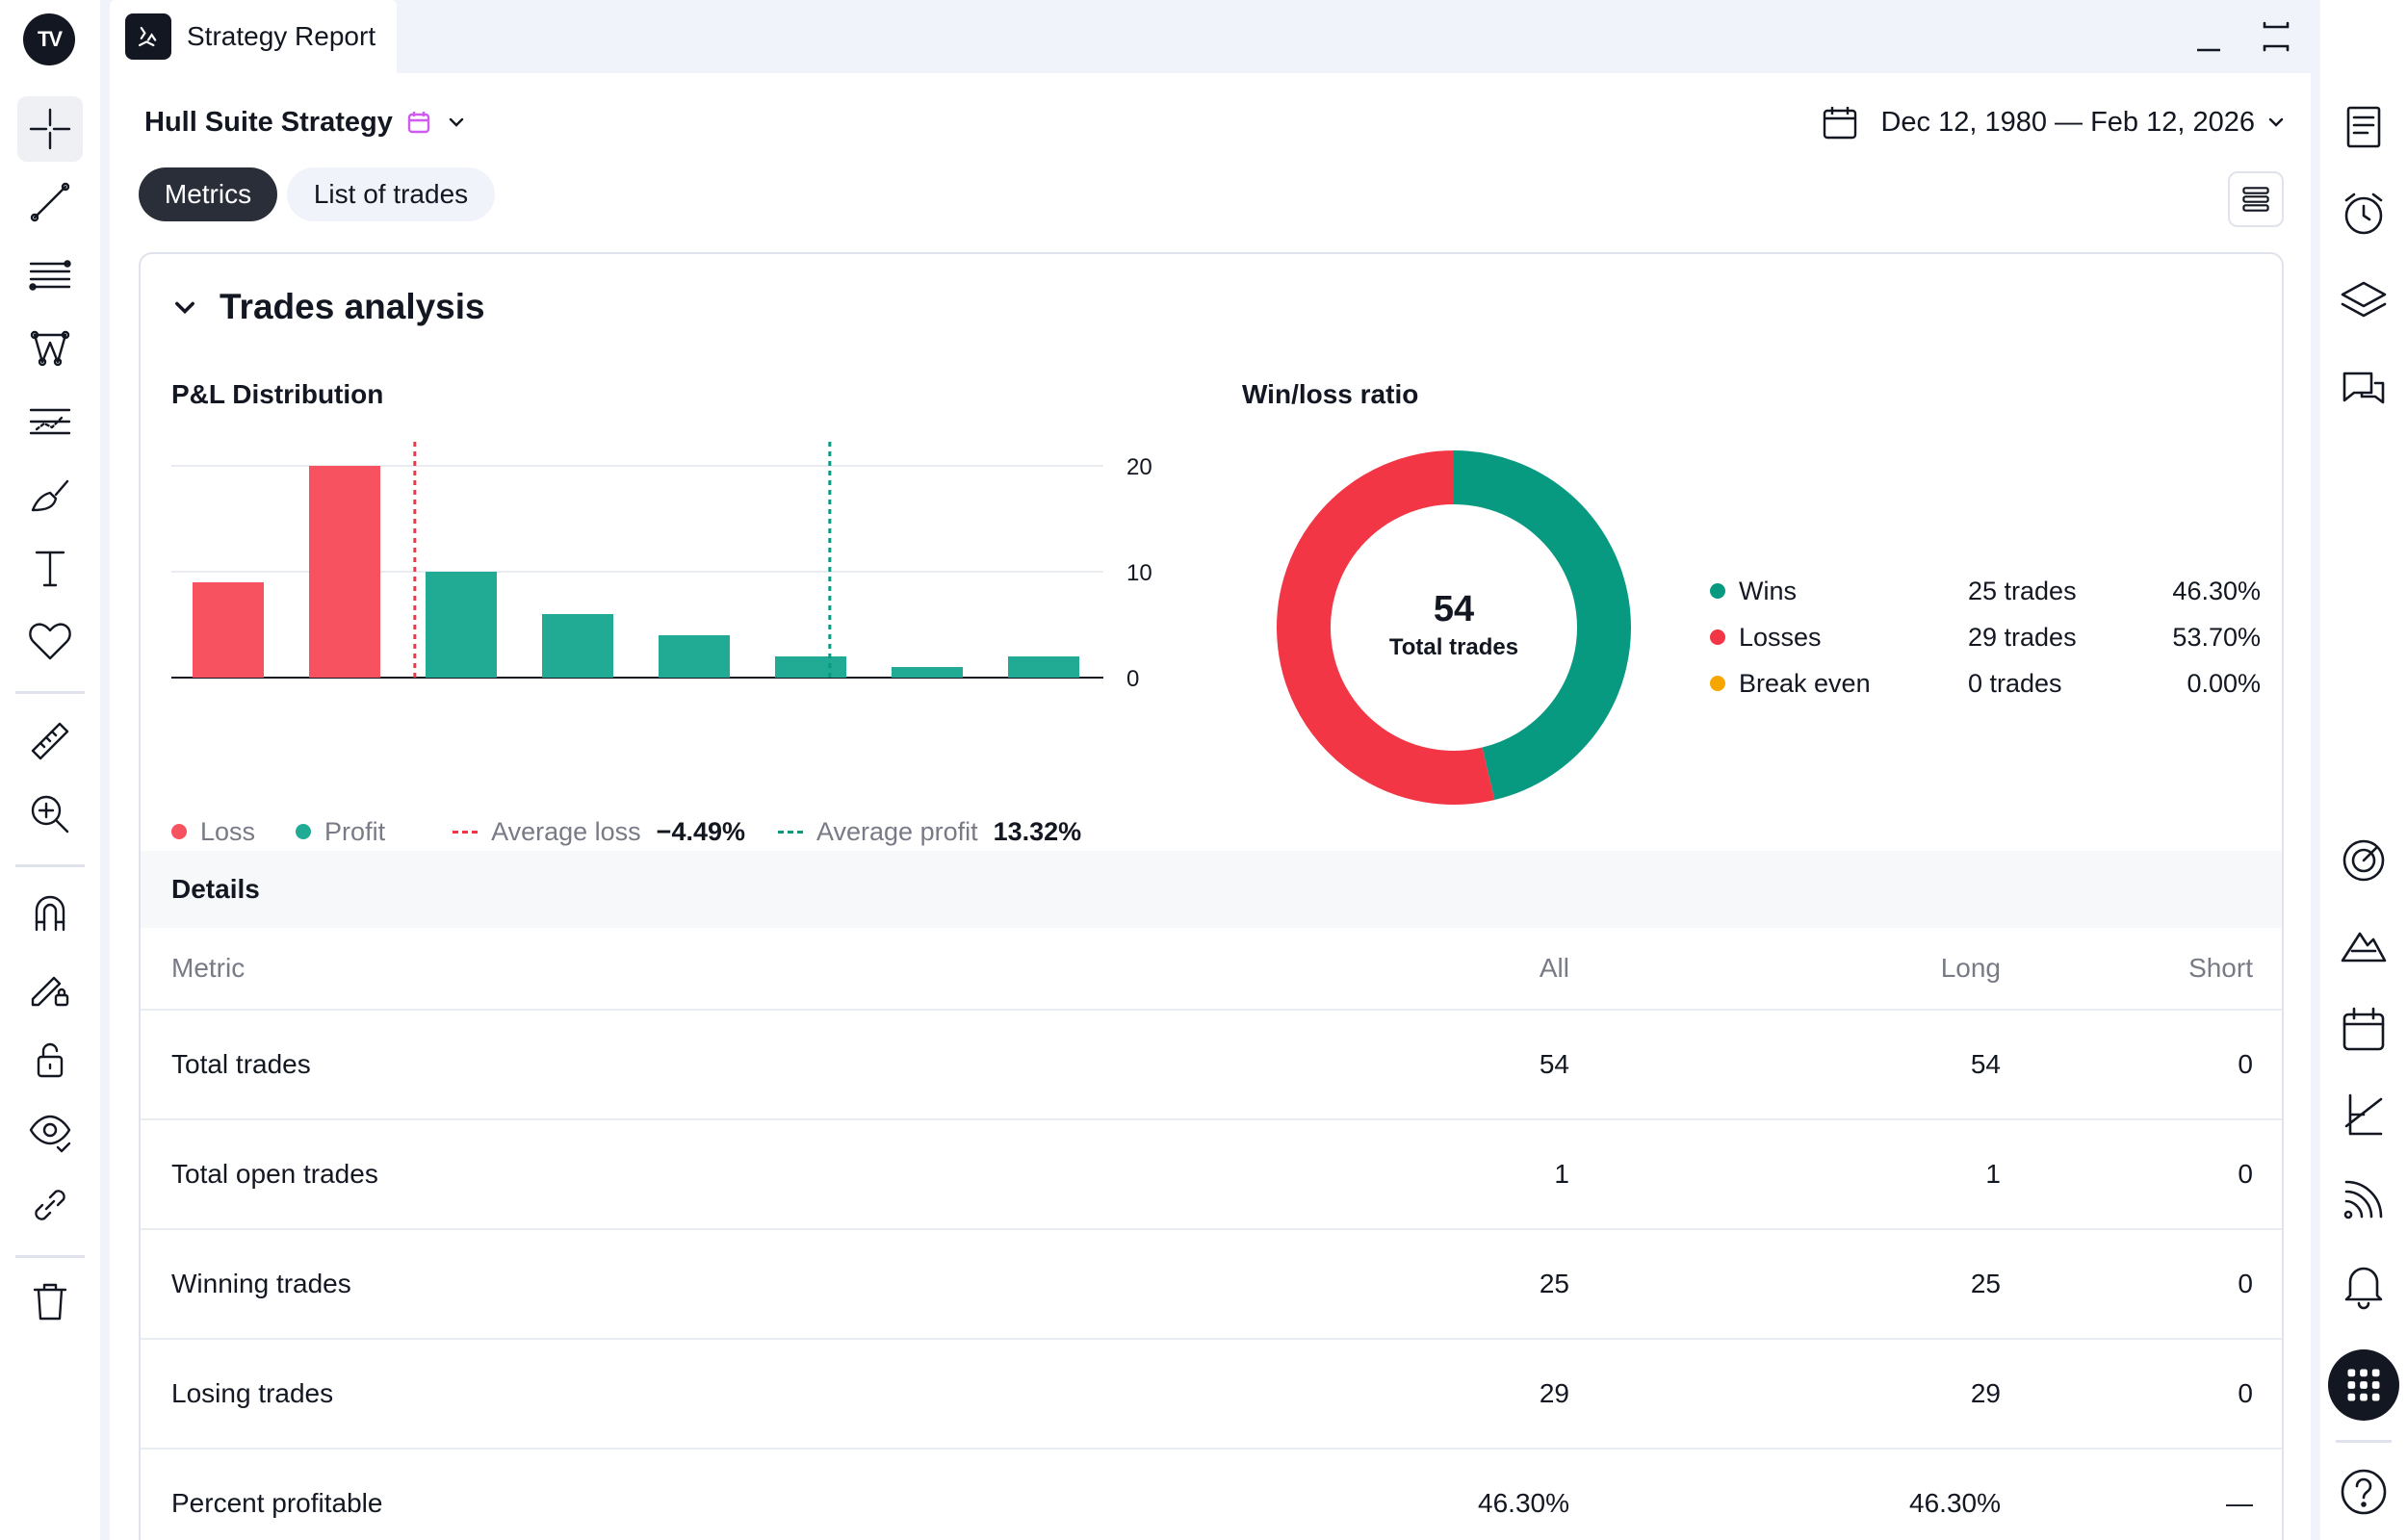  Describe the element at coordinates (208, 194) in the screenshot. I see `tab-metrics: Metrics` at that location.